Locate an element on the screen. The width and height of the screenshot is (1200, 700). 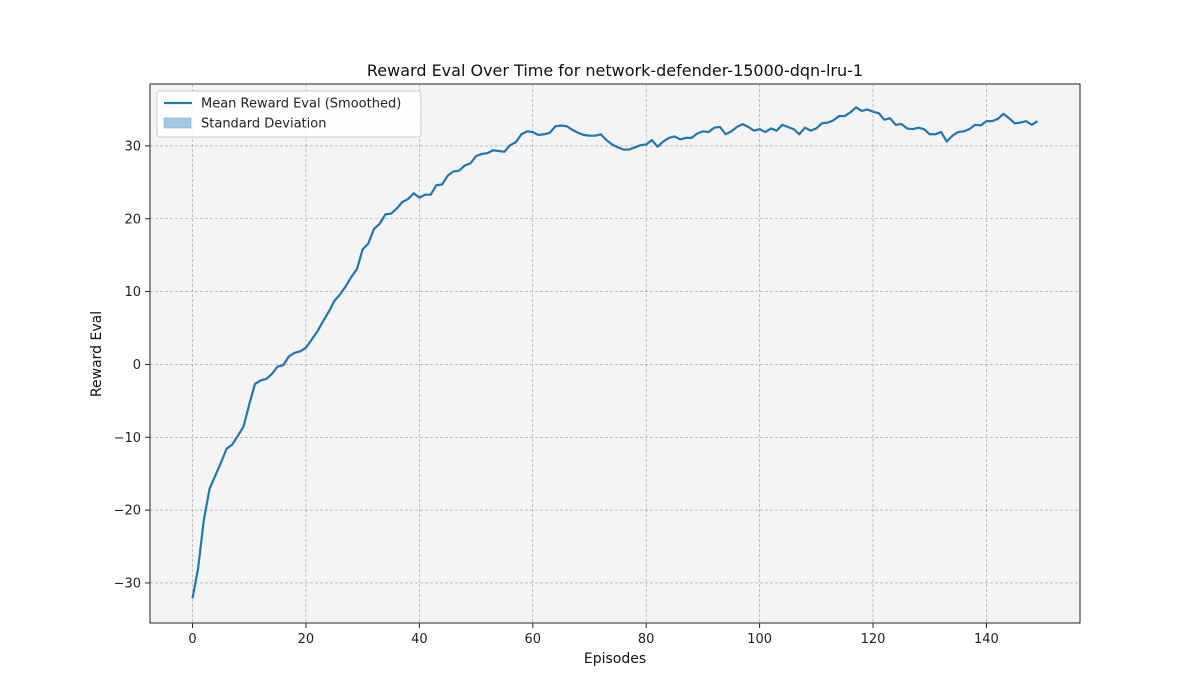
x-tick-label: 140 is located at coordinates (986, 639).